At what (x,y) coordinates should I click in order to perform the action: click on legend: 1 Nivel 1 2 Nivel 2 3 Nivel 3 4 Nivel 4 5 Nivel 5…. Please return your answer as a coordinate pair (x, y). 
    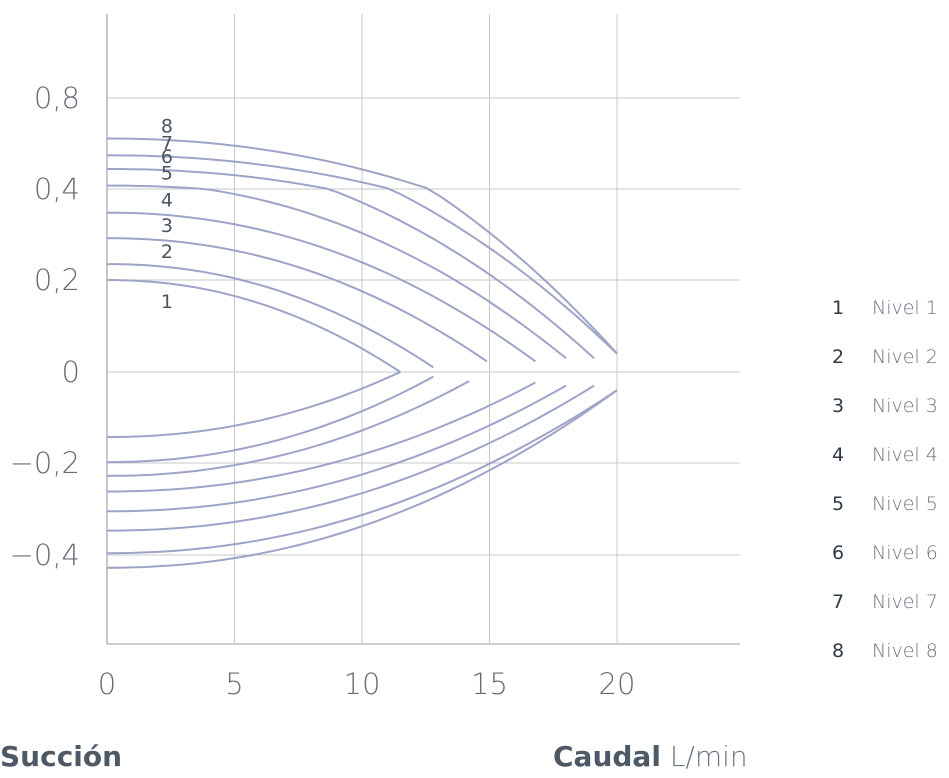
    Looking at the image, I should click on (885, 479).